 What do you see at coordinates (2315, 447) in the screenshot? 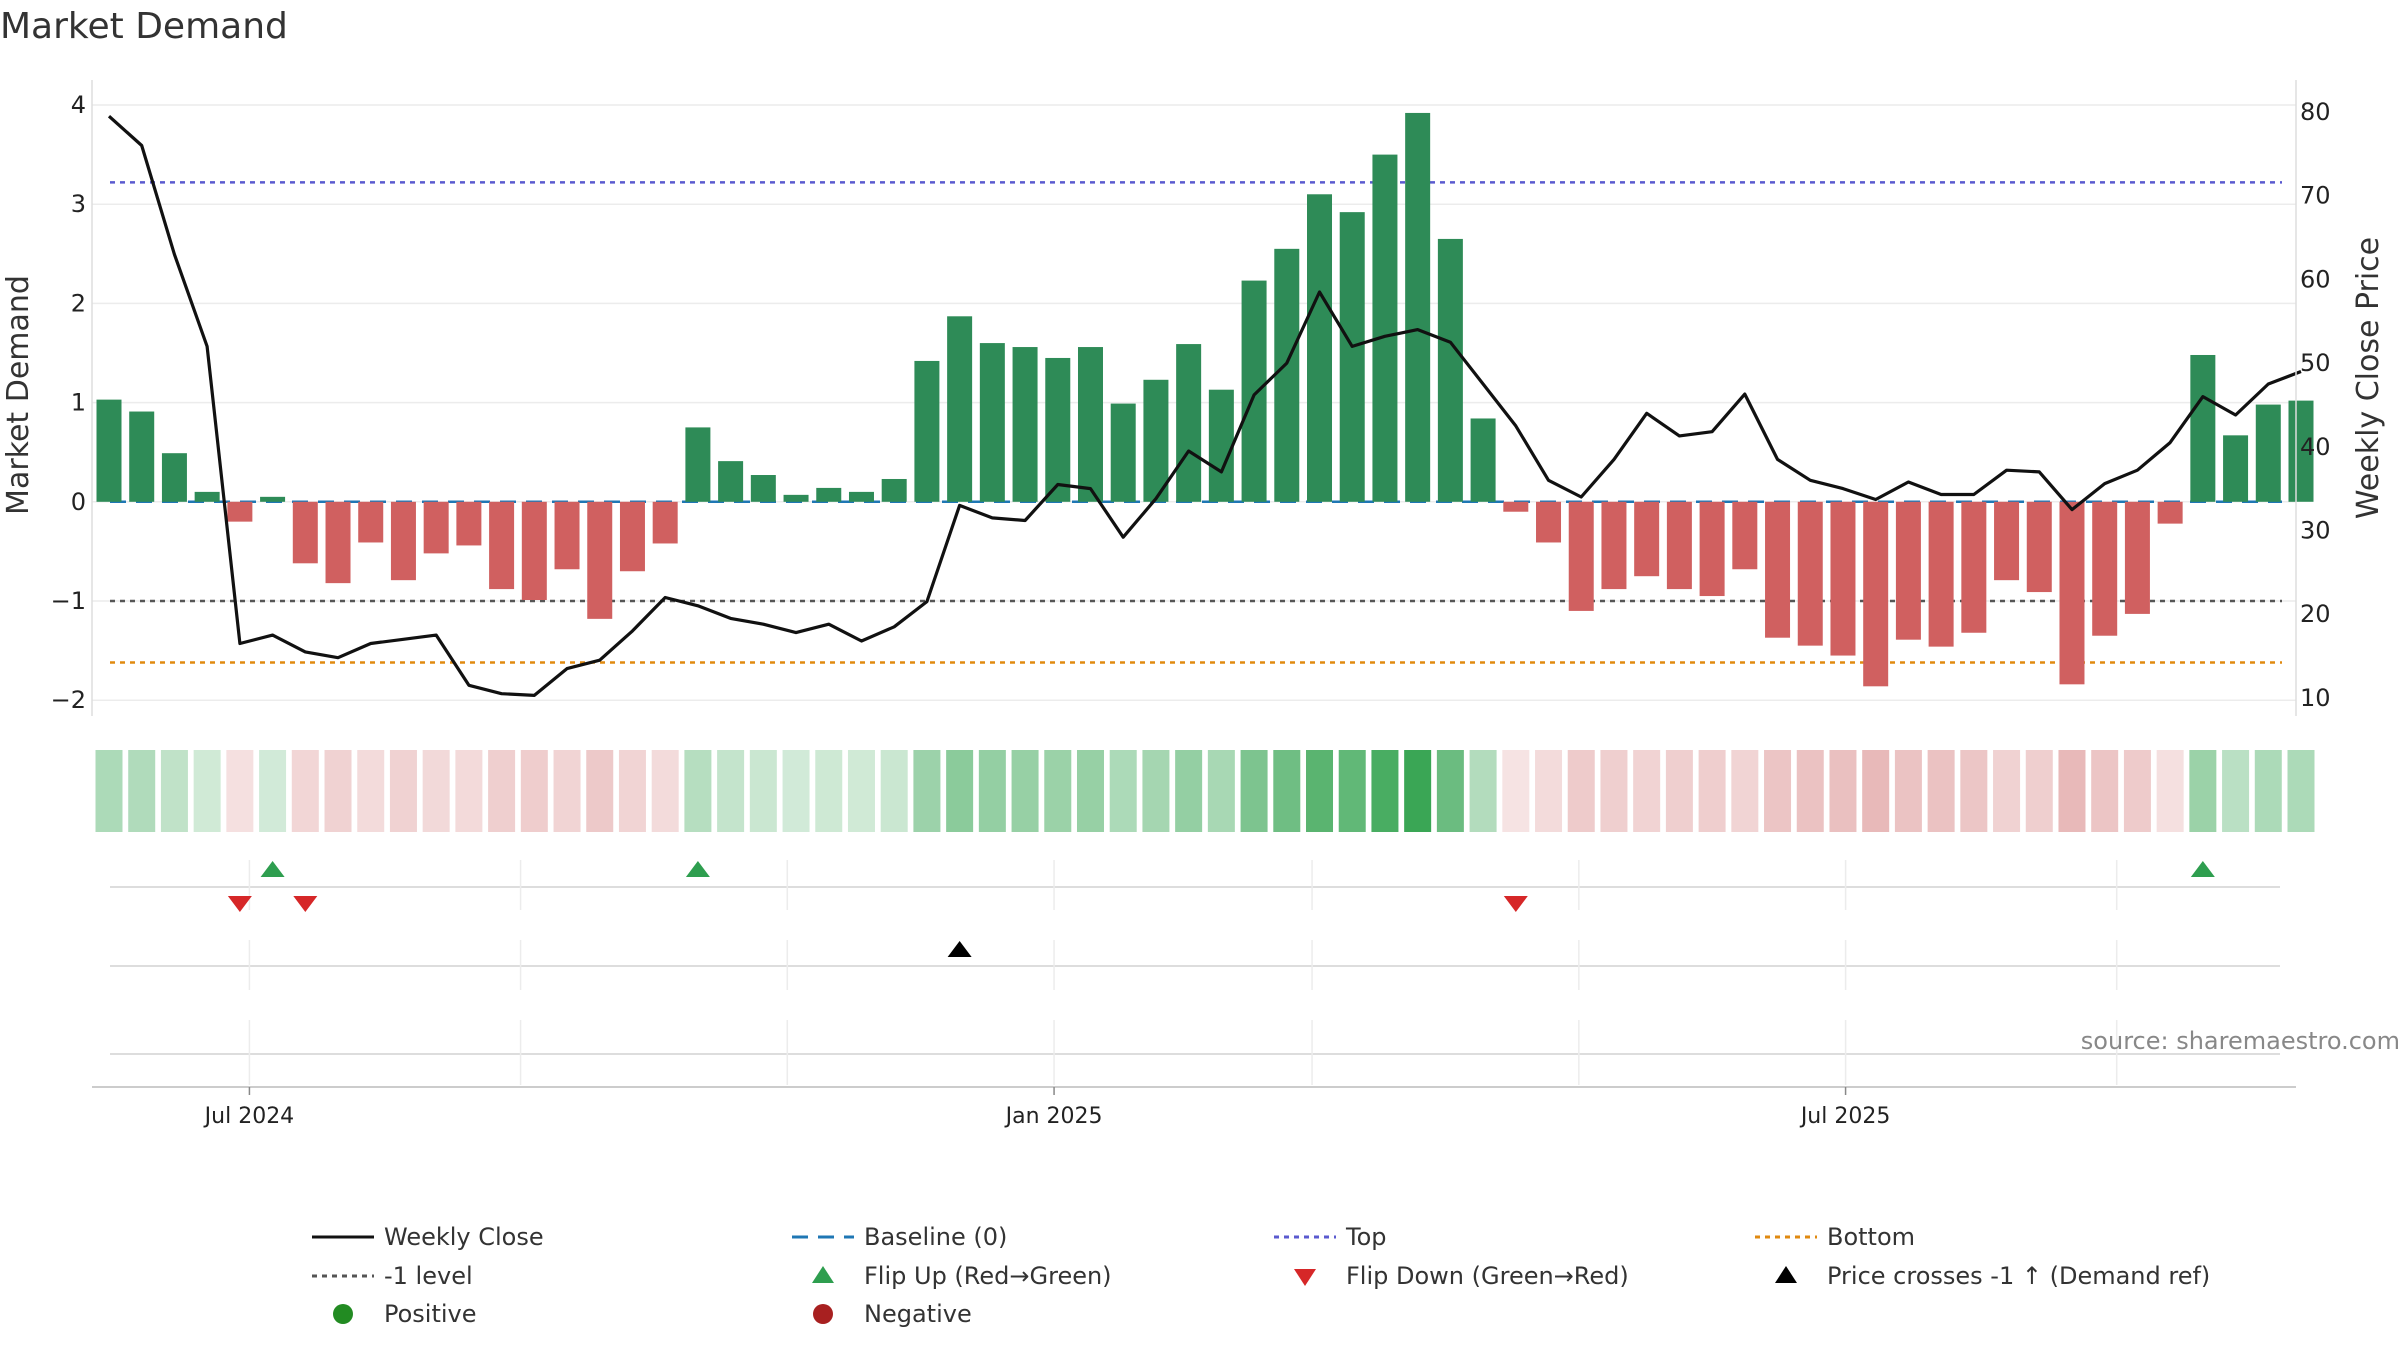
I see `y2-tick-label: 40` at bounding box center [2315, 447].